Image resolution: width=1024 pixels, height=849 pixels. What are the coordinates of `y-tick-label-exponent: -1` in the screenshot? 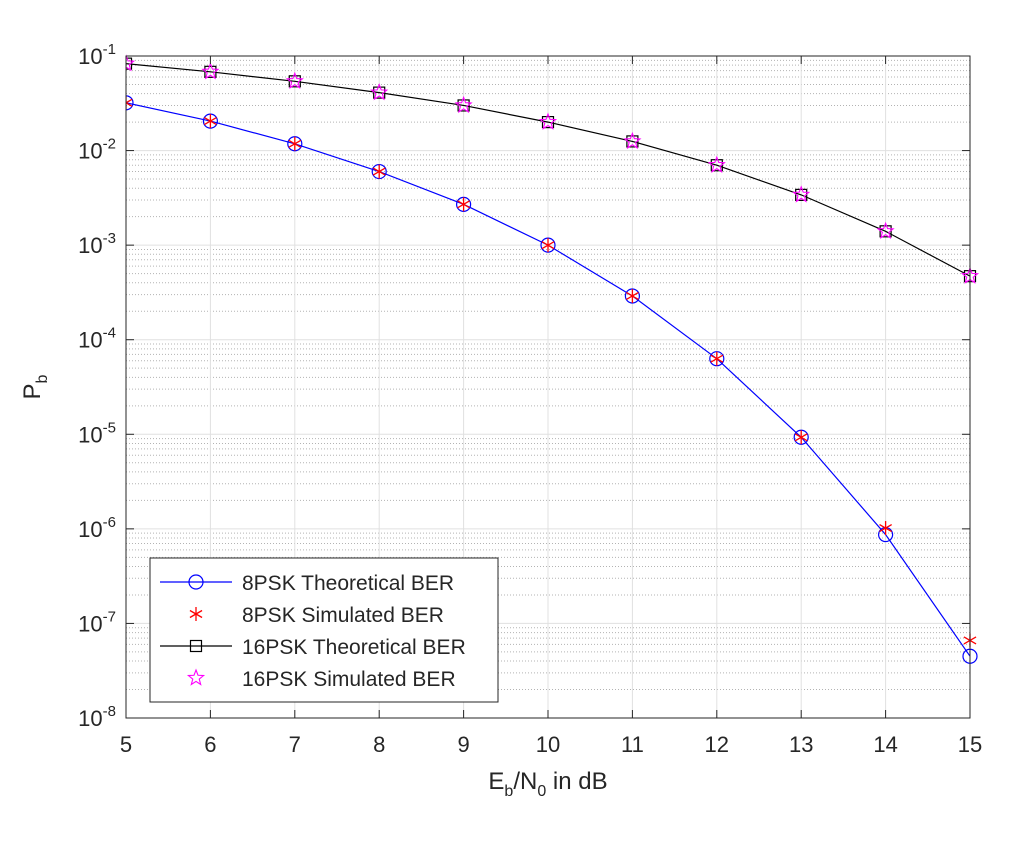 It's located at (109, 49).